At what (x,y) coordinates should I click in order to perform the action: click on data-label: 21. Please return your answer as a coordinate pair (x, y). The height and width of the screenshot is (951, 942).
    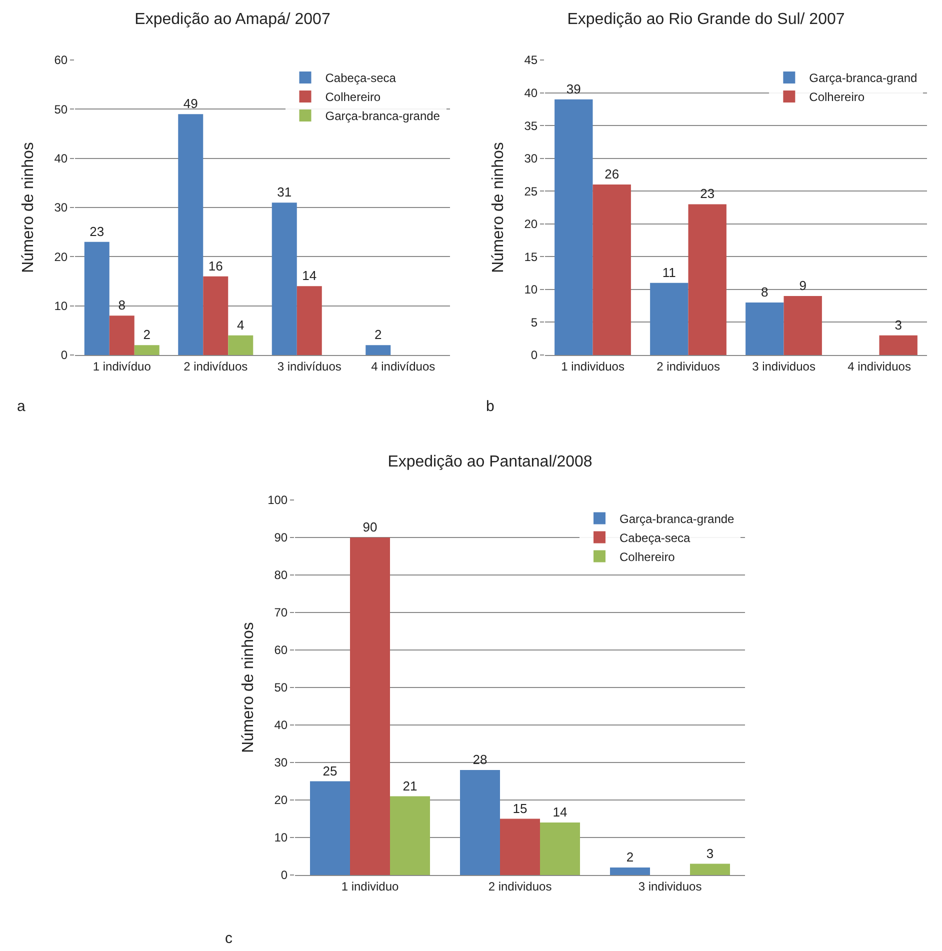
    Looking at the image, I should click on (410, 786).